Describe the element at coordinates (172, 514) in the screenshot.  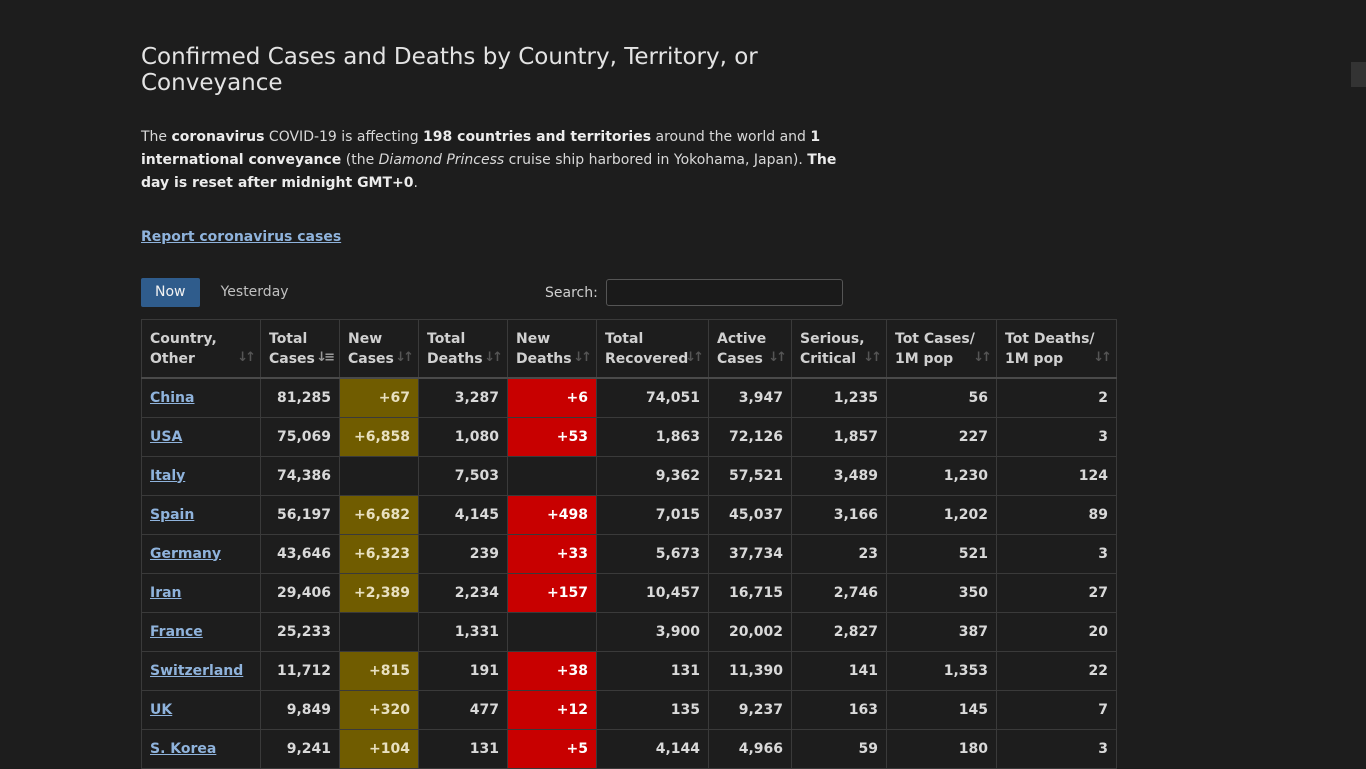
I see `country-link: Spain` at that location.